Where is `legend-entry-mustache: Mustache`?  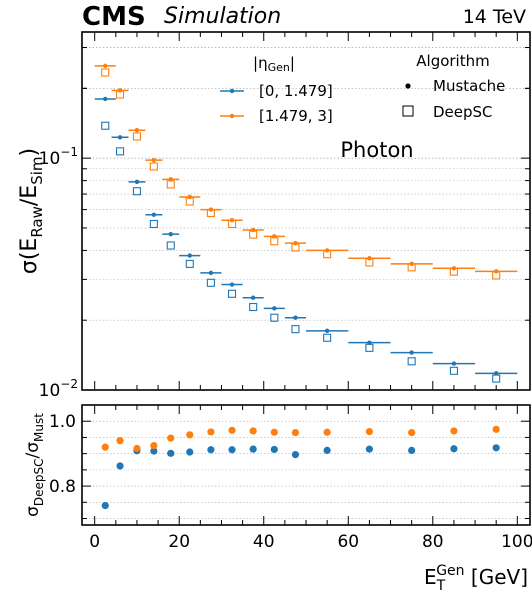
legend-entry-mustache: Mustache is located at coordinates (455, 86).